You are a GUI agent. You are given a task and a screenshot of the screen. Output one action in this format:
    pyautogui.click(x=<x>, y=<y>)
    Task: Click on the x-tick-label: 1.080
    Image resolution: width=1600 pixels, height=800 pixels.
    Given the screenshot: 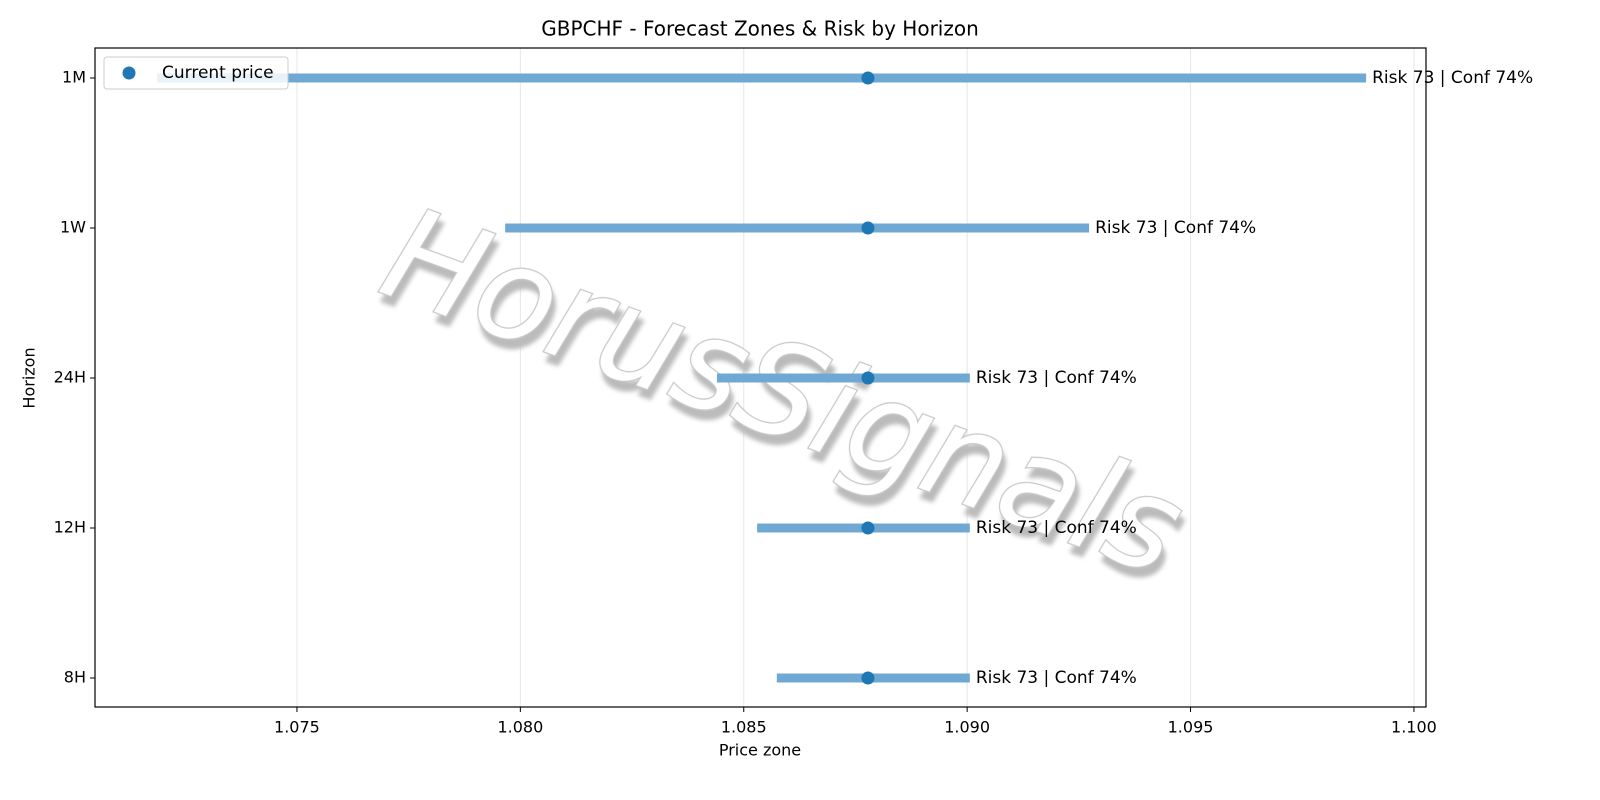 What is the action you would take?
    pyautogui.click(x=520, y=727)
    